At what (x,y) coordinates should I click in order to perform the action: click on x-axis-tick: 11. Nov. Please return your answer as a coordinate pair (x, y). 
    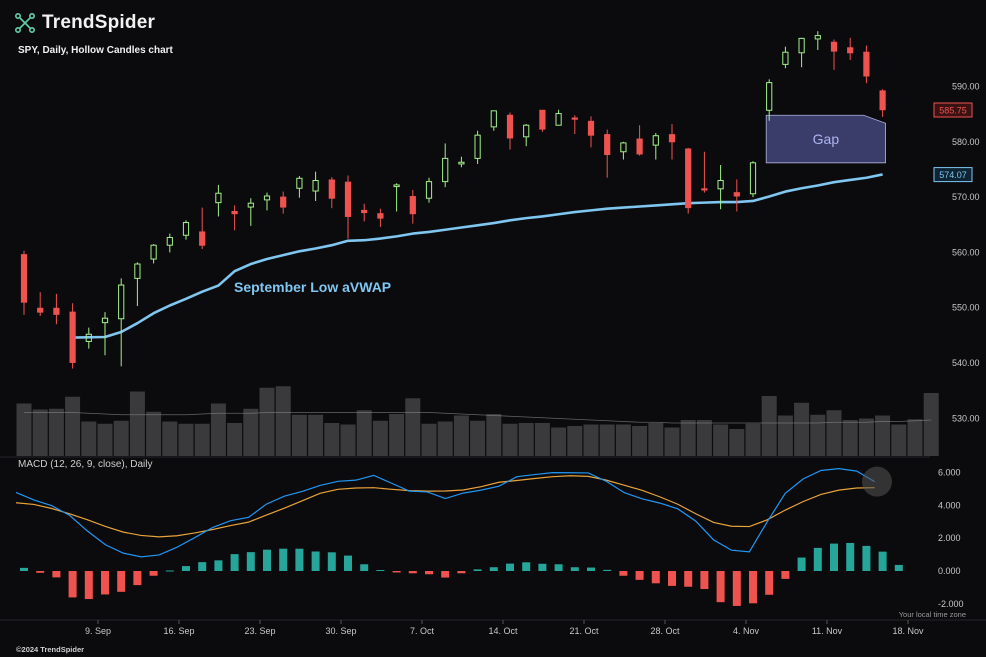
    Looking at the image, I should click on (827, 631).